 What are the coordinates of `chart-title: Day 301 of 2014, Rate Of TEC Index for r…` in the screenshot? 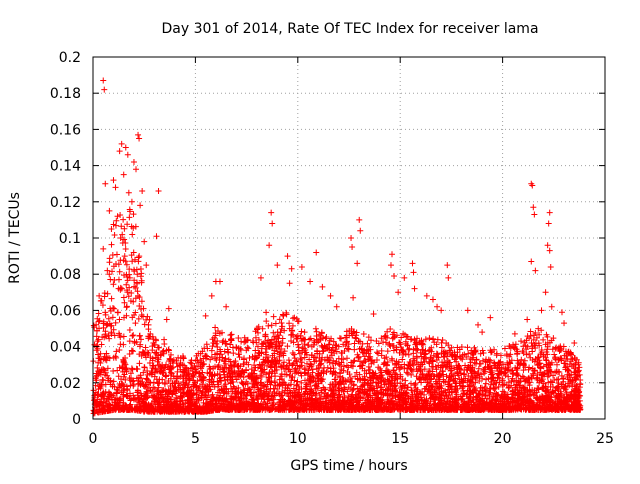 It's located at (349, 29).